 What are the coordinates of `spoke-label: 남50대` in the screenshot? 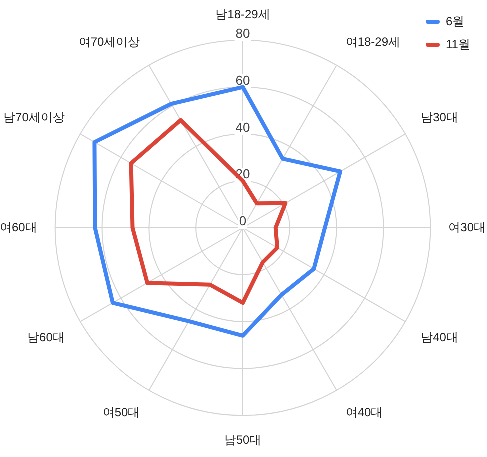 It's located at (243, 440).